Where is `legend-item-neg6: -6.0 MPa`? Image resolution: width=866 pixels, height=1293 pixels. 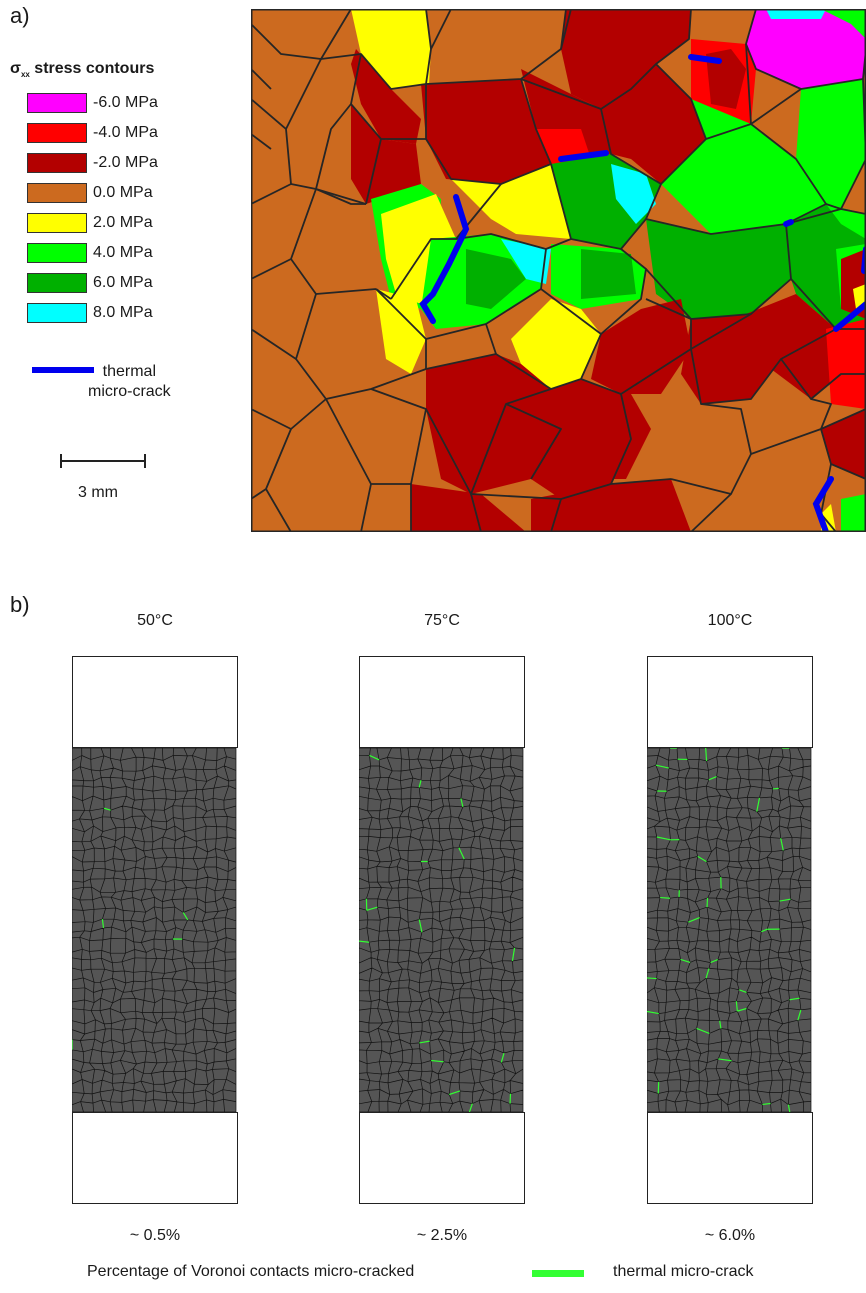 legend-item-neg6: -6.0 MPa is located at coordinates (92, 103).